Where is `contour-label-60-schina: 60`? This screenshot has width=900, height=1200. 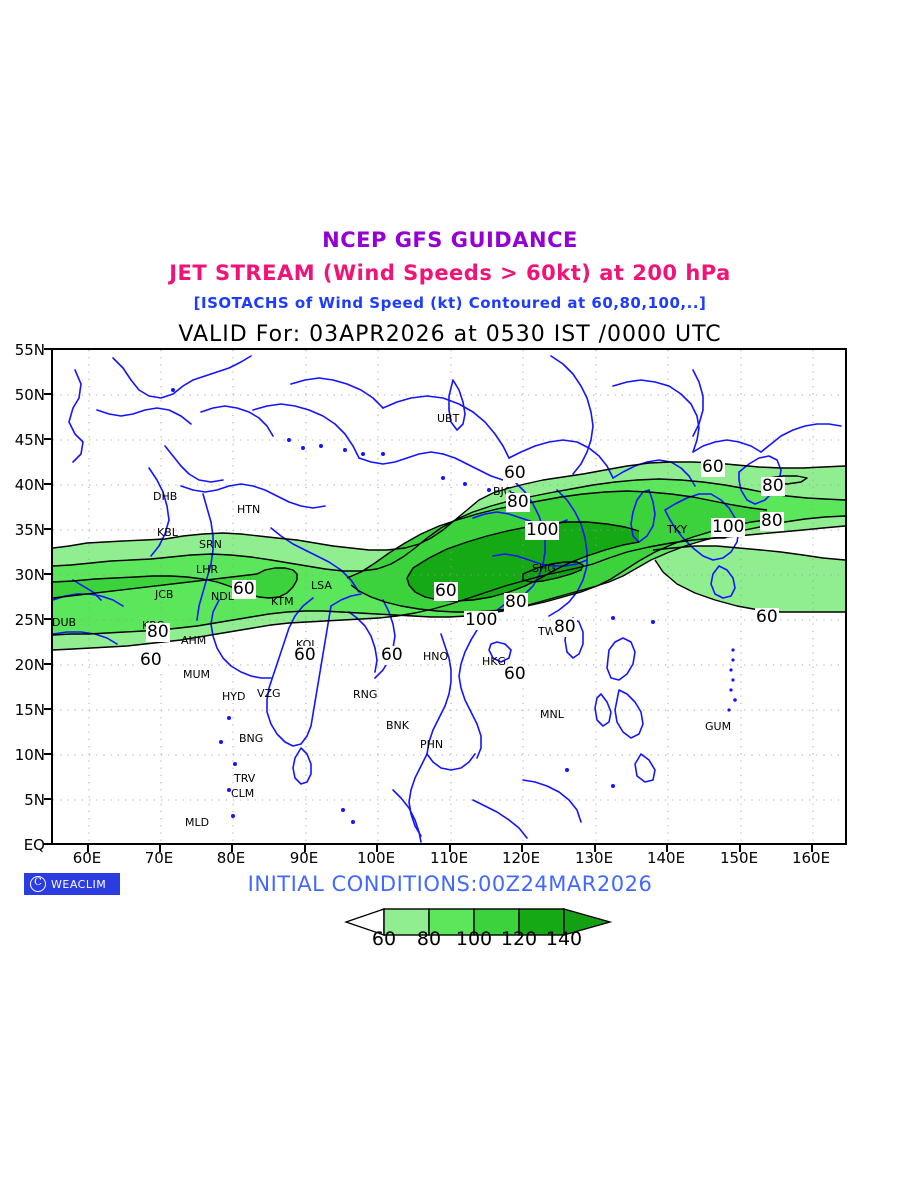
contour-label-60-schina: 60 is located at coordinates (446, 591).